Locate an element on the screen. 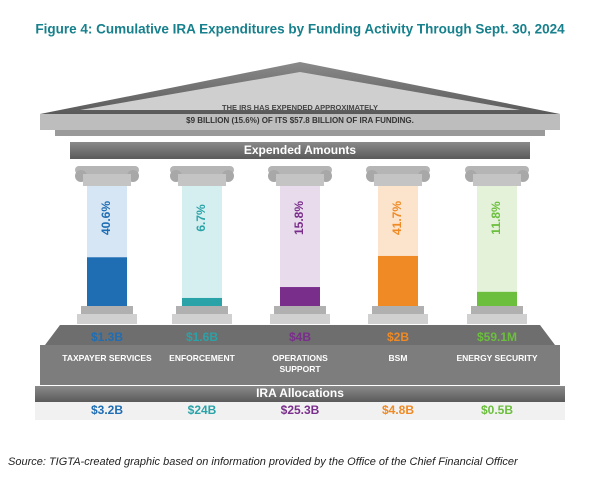 This screenshot has width=600, height=484. expended-heading: Expended Amounts is located at coordinates (300, 150).